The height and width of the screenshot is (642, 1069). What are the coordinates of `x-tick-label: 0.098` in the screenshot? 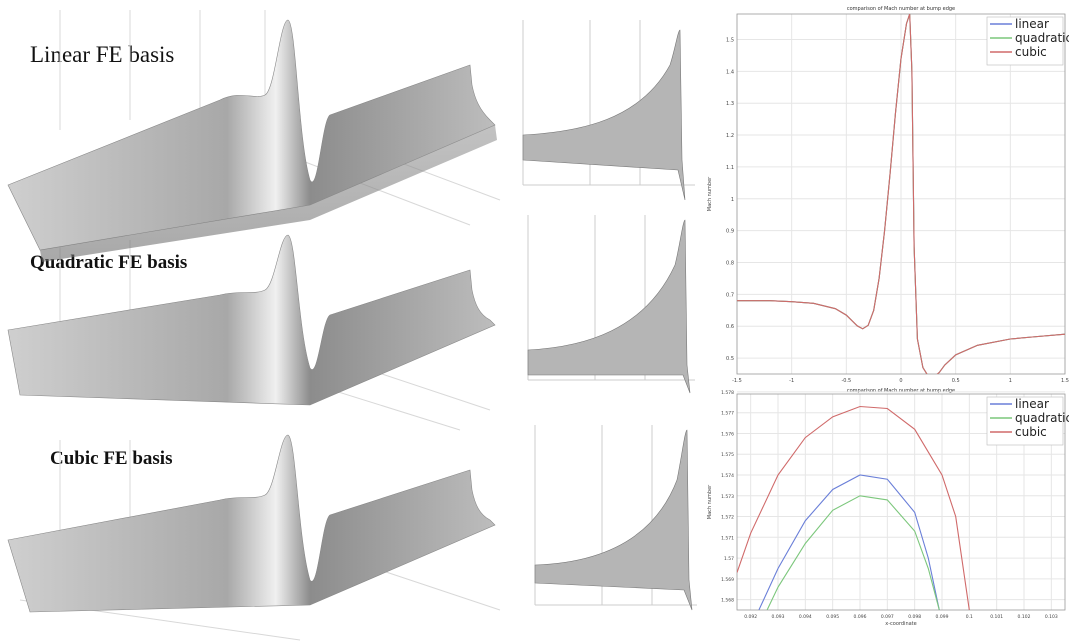 It's located at (914, 617).